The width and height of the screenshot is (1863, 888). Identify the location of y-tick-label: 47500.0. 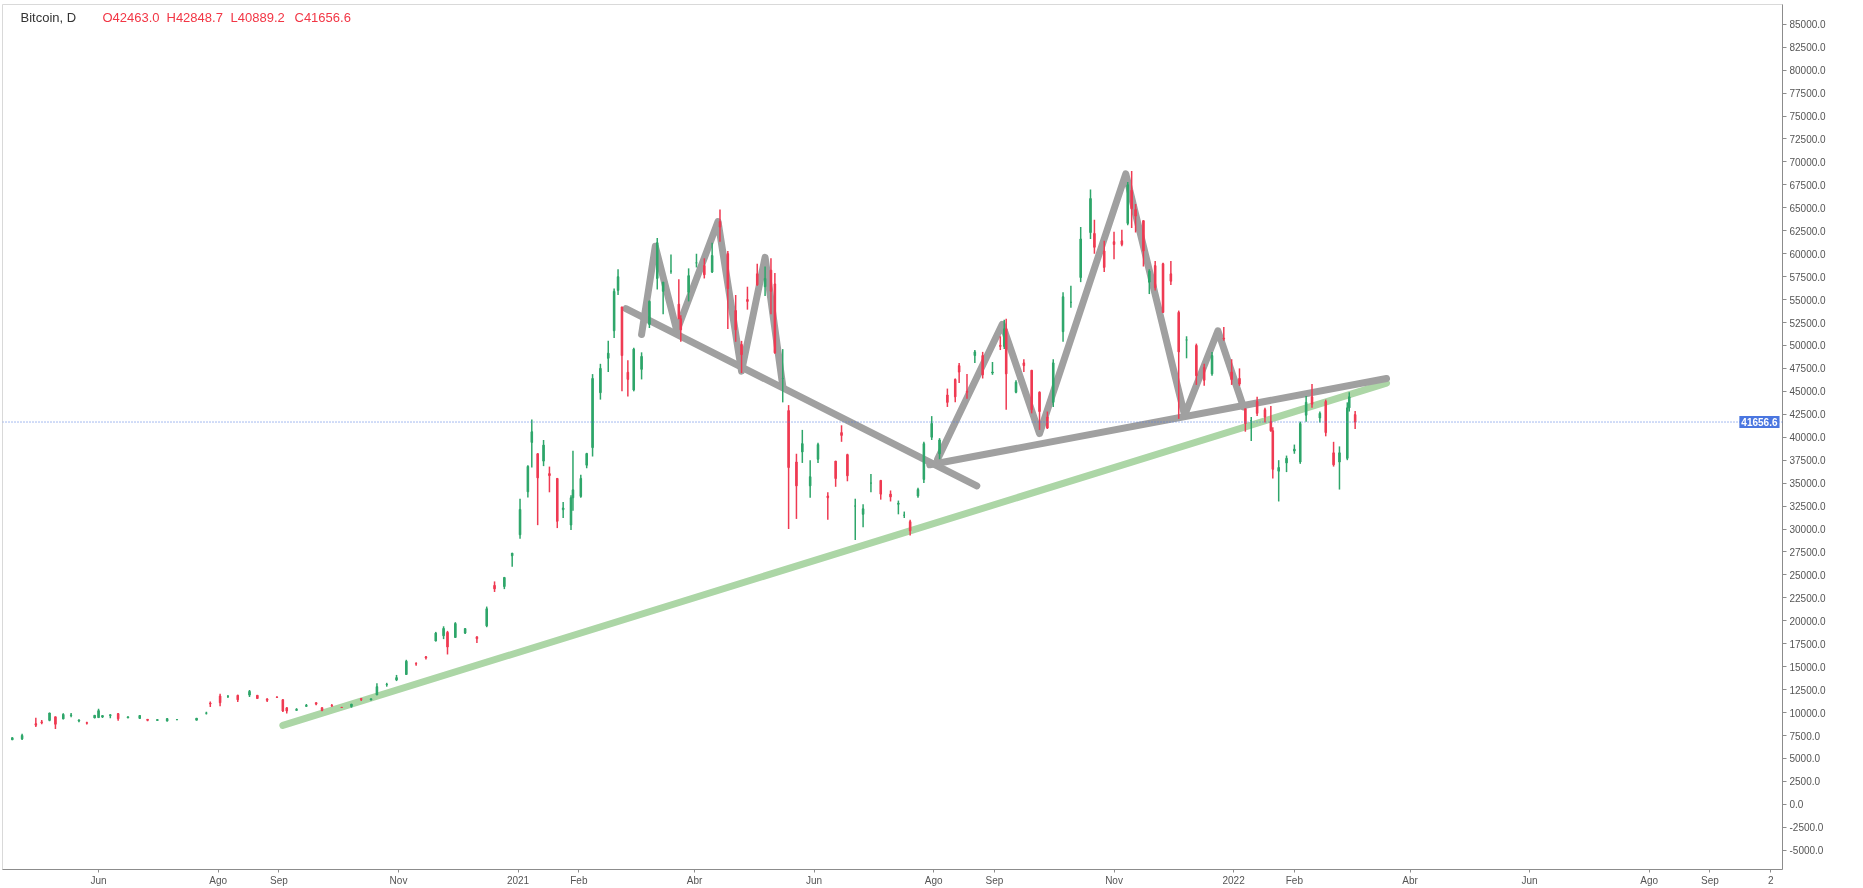
(1808, 369).